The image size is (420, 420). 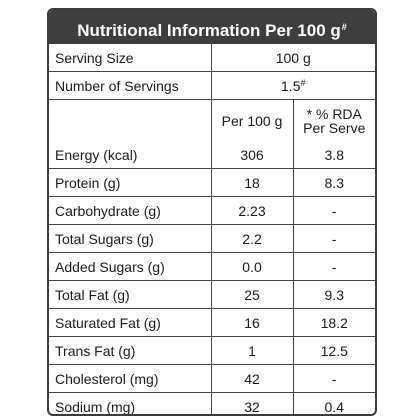 What do you see at coordinates (252, 403) in the screenshot?
I see `nutrient-per100: 32` at bounding box center [252, 403].